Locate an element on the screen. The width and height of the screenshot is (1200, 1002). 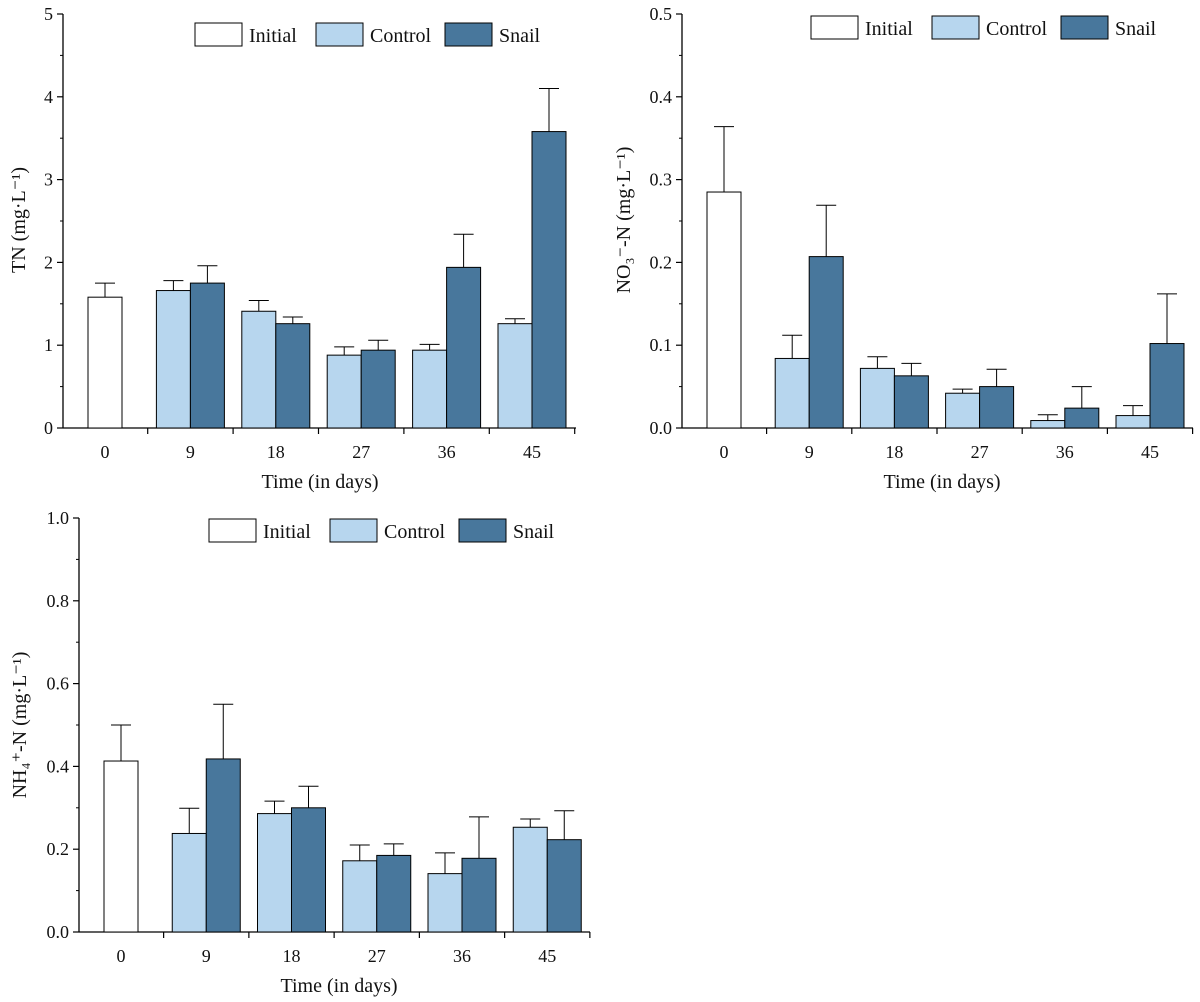
y-tick-label: 4 is located at coordinates (48, 97).